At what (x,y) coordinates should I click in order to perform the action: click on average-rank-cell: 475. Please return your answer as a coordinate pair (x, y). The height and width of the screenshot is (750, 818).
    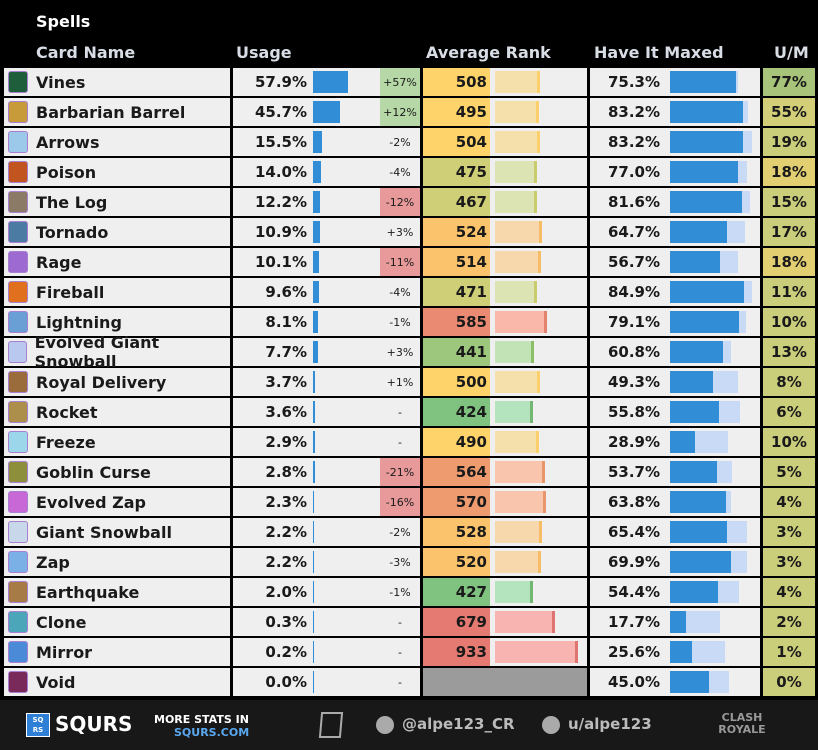
    Looking at the image, I should click on (505, 172).